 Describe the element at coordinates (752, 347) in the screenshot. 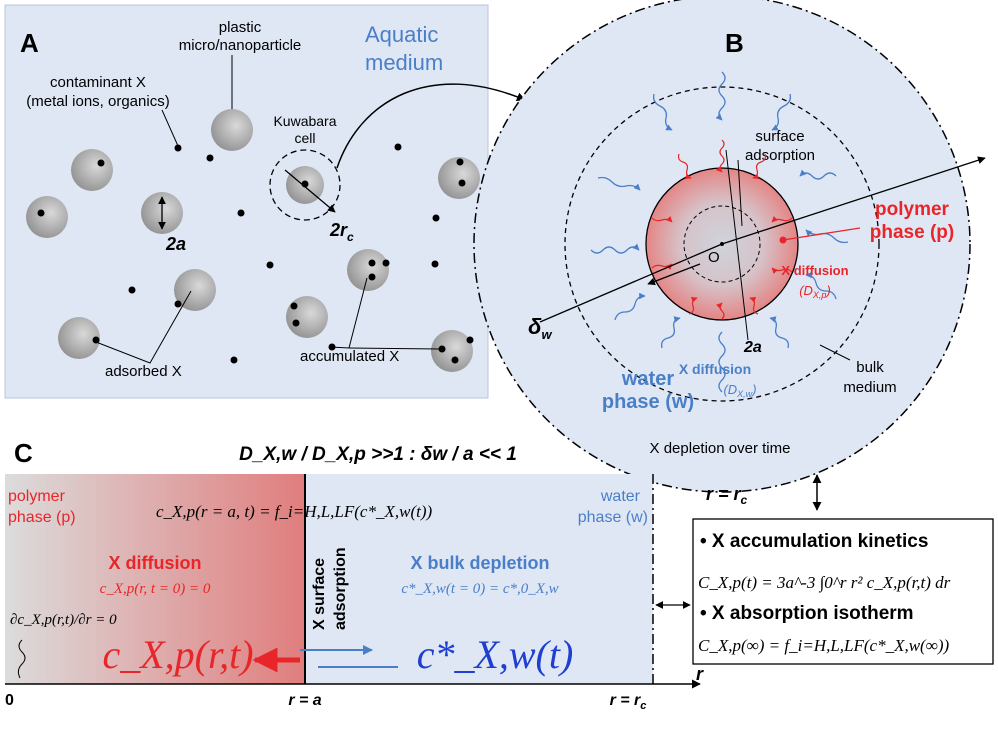

I see `two-a-b-label: 2a` at that location.